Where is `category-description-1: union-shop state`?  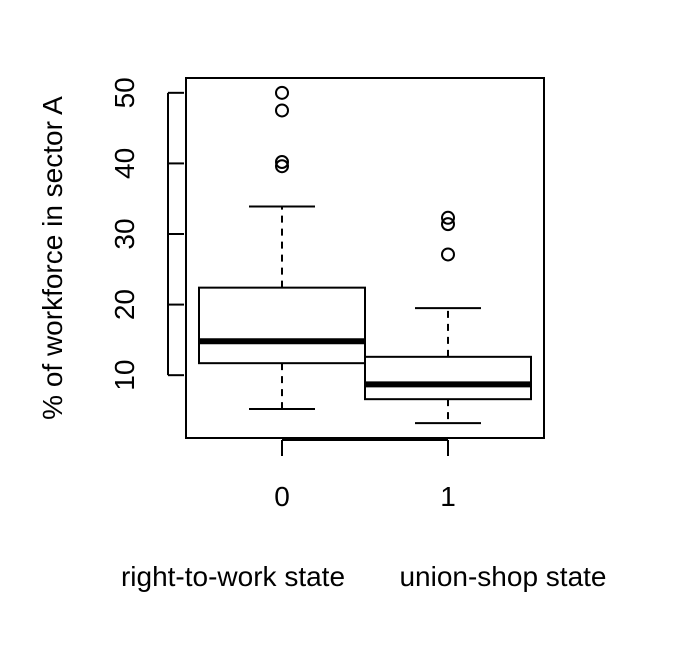
category-description-1: union-shop state is located at coordinates (502, 576).